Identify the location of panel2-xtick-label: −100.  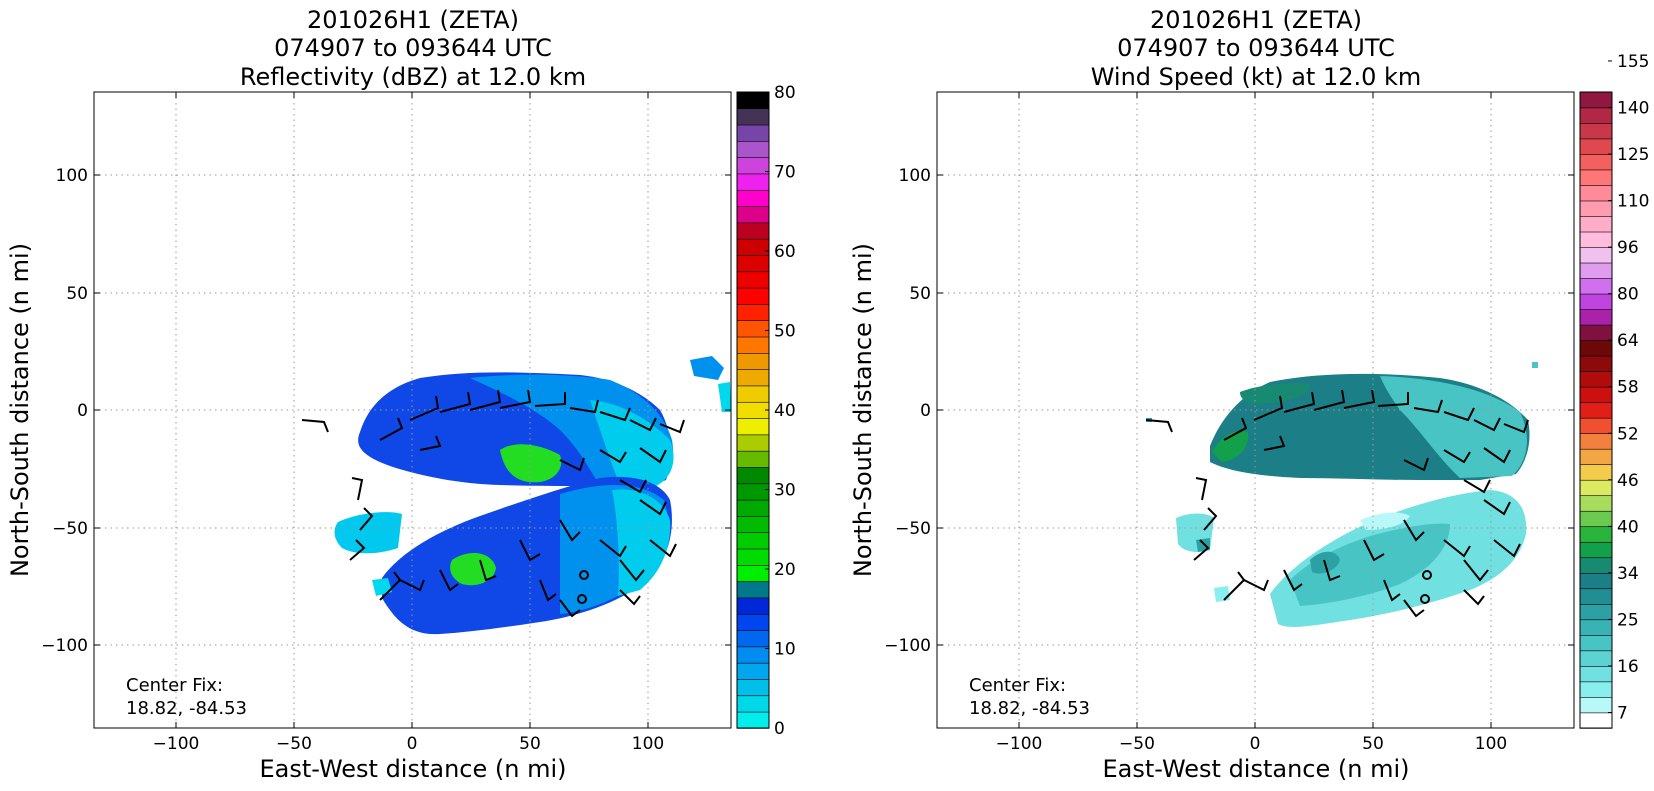
(1019, 744).